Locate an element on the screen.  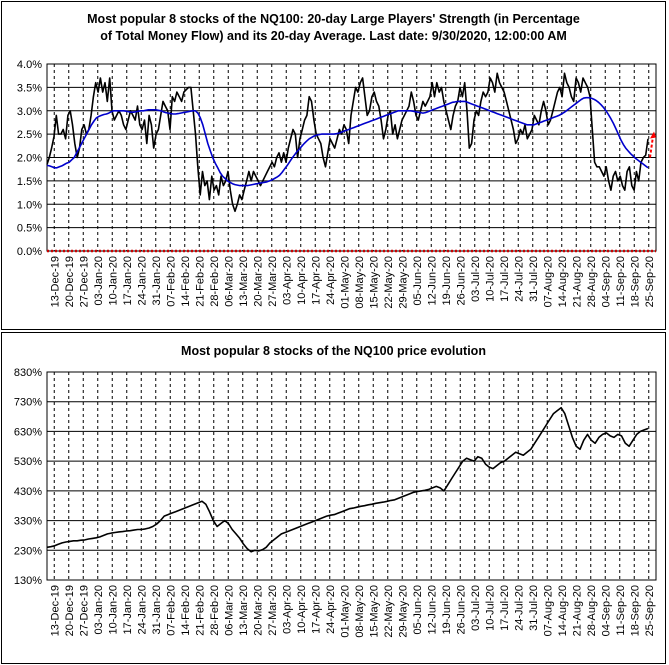
strength-x-tick-label: 17-Apr-20 is located at coordinates (316, 280).